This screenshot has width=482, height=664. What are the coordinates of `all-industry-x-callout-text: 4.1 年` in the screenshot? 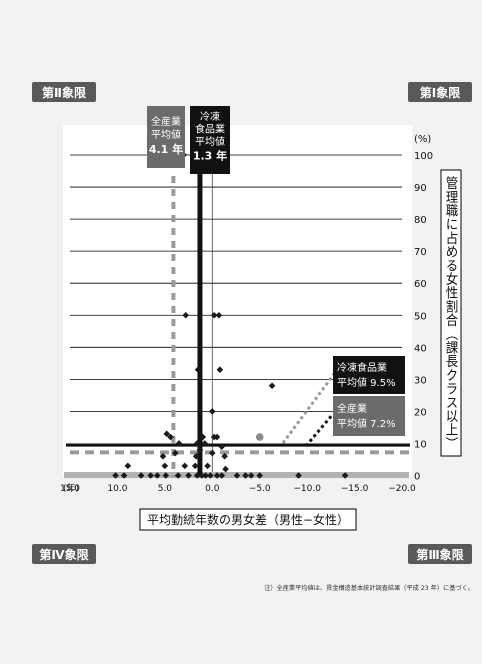 It's located at (166, 149).